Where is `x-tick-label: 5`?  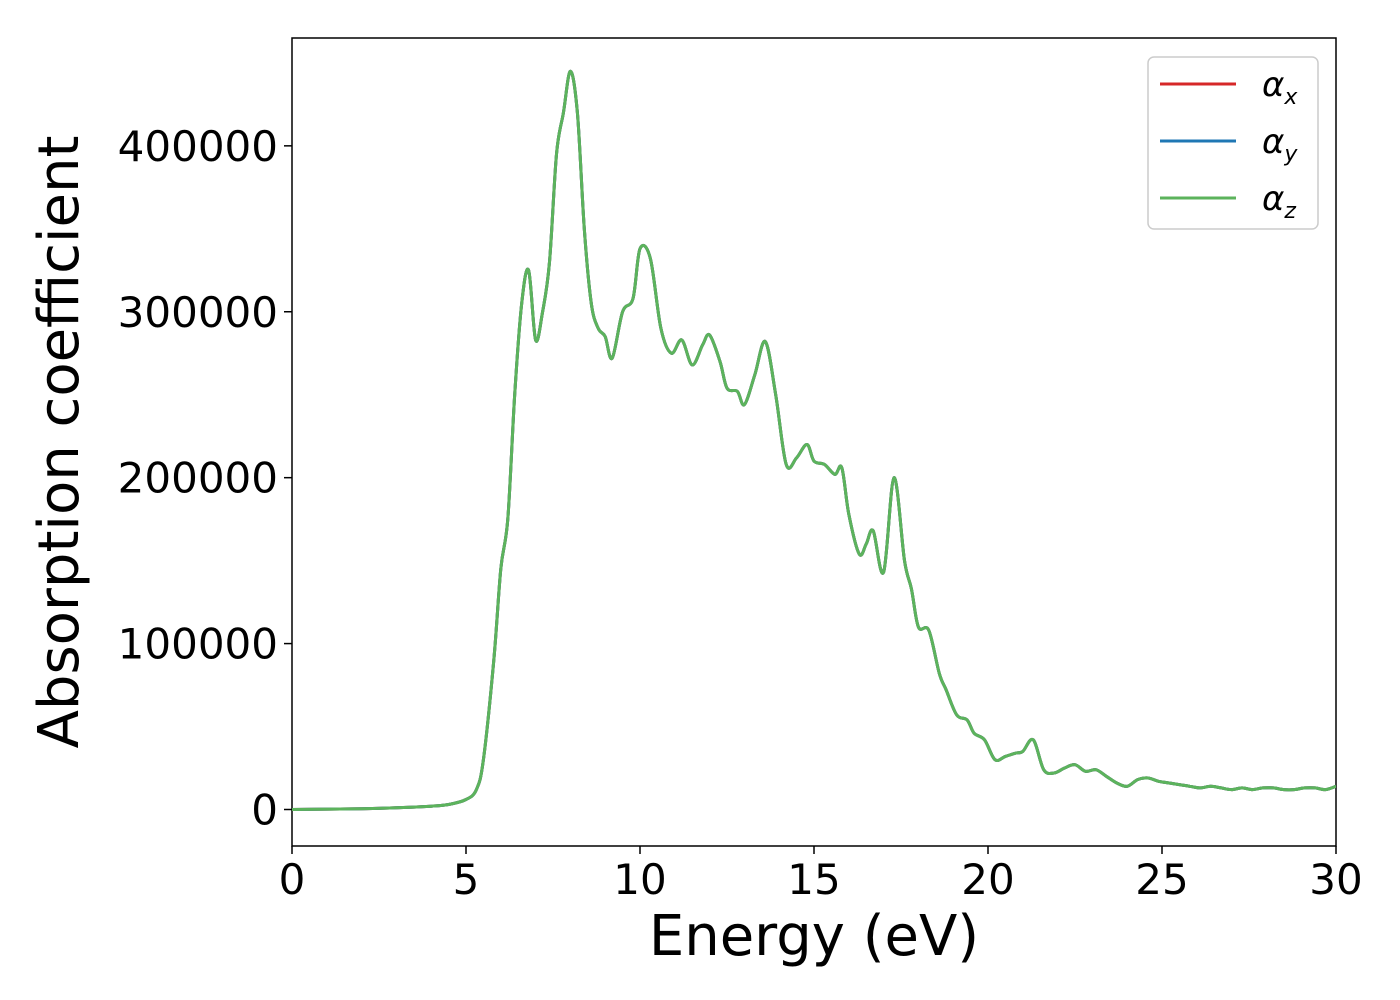 x-tick-label: 5 is located at coordinates (466, 879).